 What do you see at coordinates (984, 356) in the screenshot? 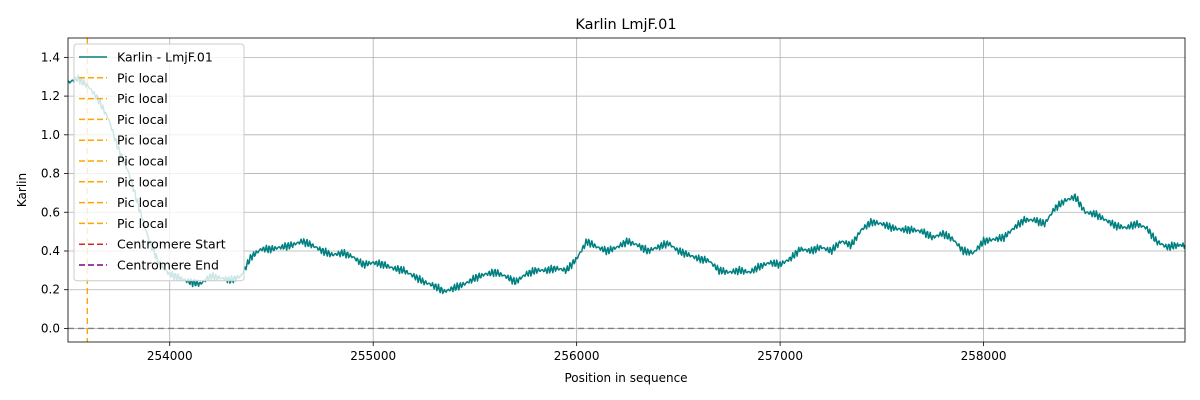
I see `x-tick-label: 258000` at bounding box center [984, 356].